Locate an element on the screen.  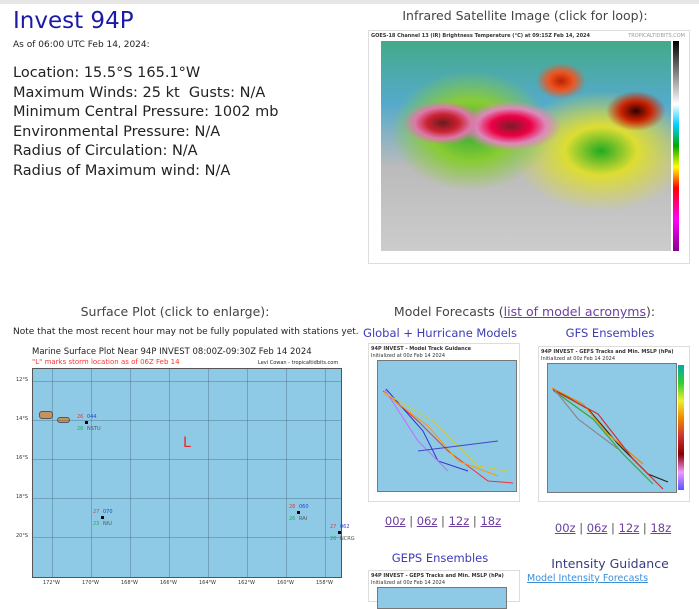
env-pressure: Environmental Pressure: N/A is located at coordinates (117, 131).